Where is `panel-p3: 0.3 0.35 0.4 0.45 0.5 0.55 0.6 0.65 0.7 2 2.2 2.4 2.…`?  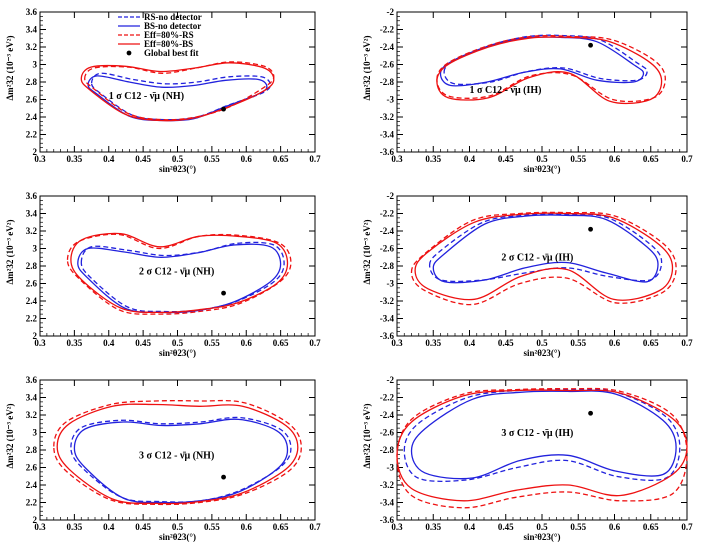 panel-p3: 0.3 0.35 0.4 0.45 0.5 0.55 0.6 0.65 0.7 2 2.2 2.4 2.… is located at coordinates (163, 274).